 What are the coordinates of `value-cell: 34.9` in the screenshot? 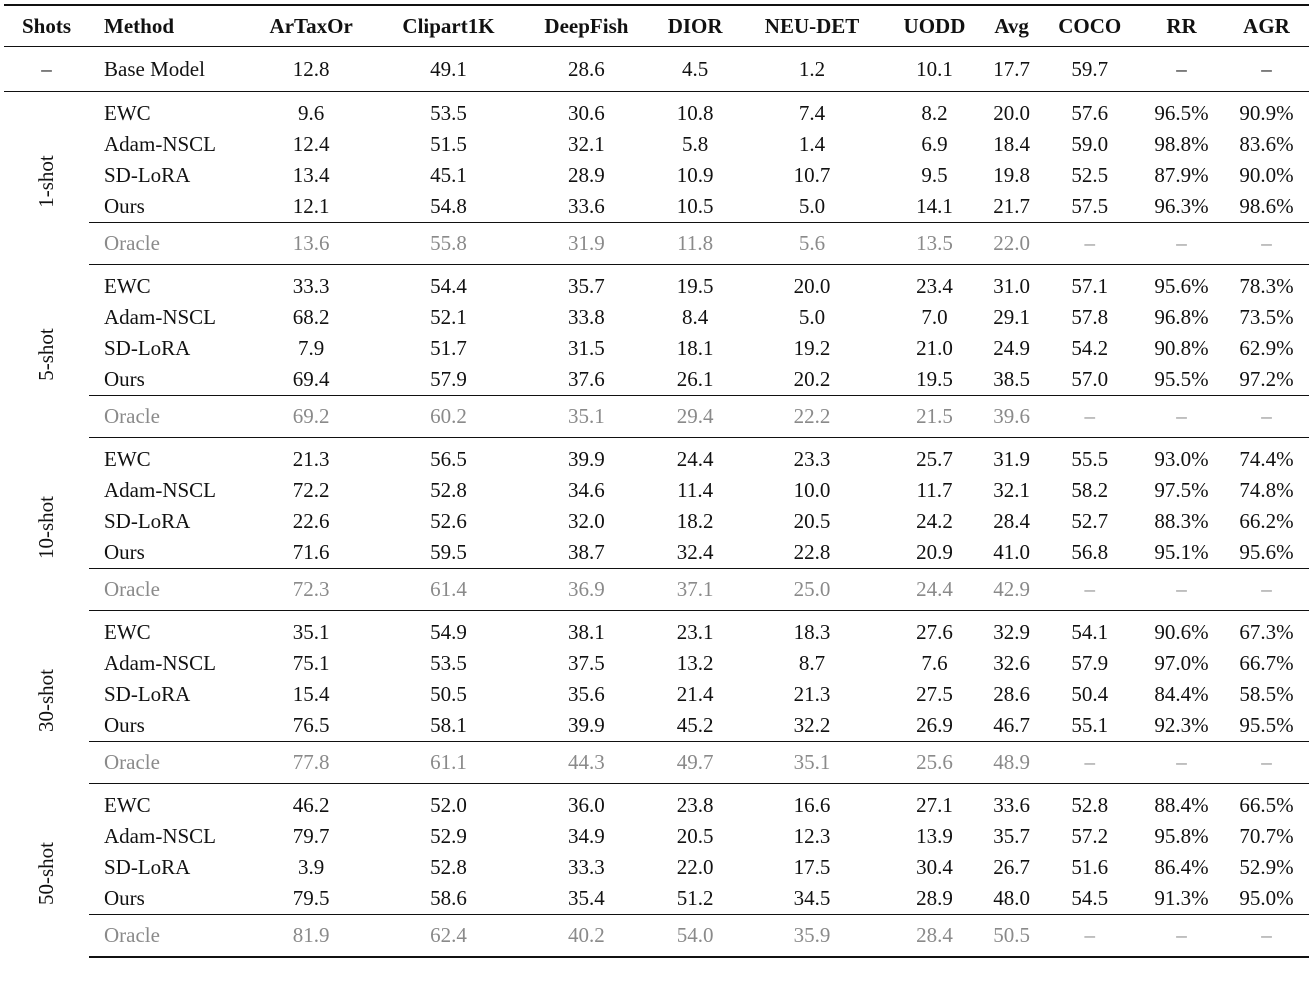 It's located at (586, 836).